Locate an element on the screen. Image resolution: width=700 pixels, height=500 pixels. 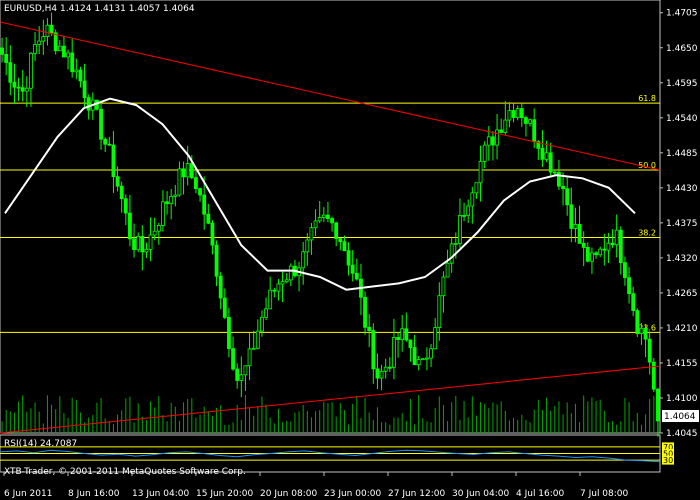
x-tick-label: 15 Jun 20:00 is located at coordinates (224, 494).